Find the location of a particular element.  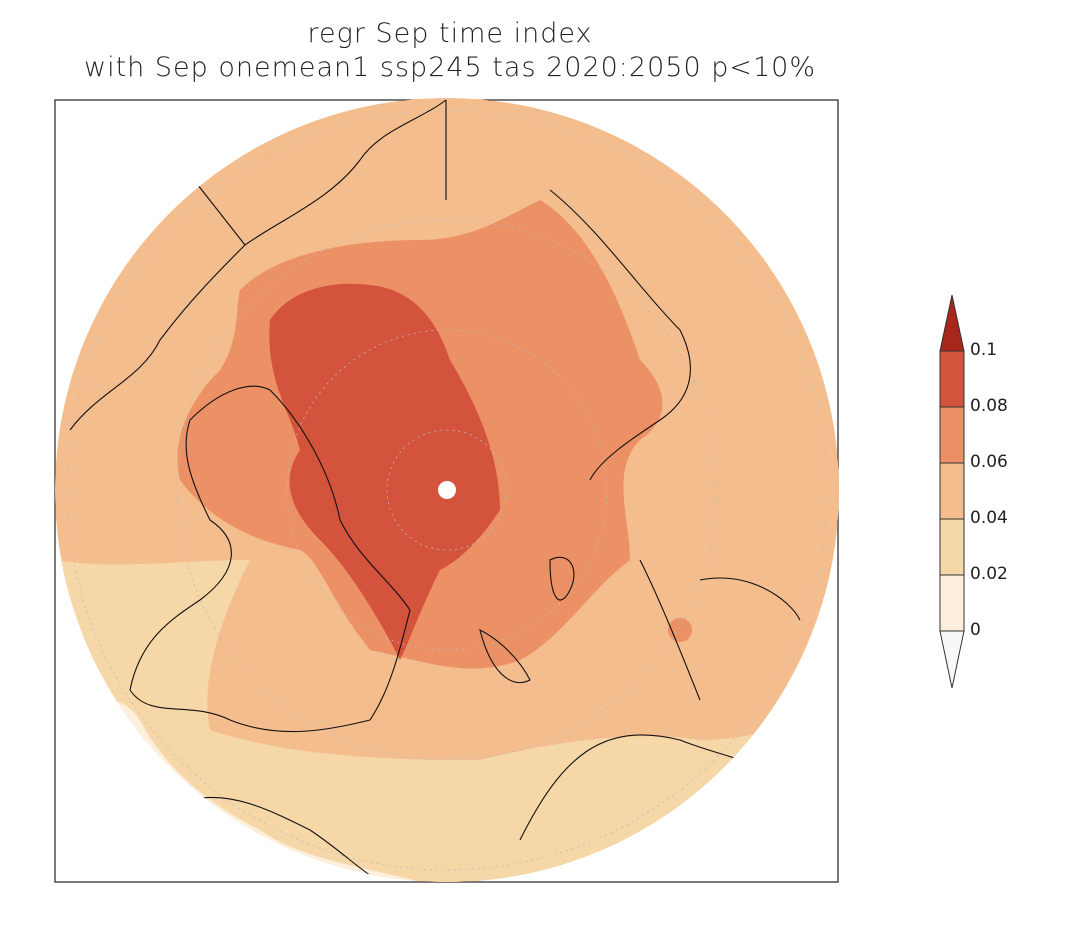

colorbar-label: 0.1 is located at coordinates (984, 350).